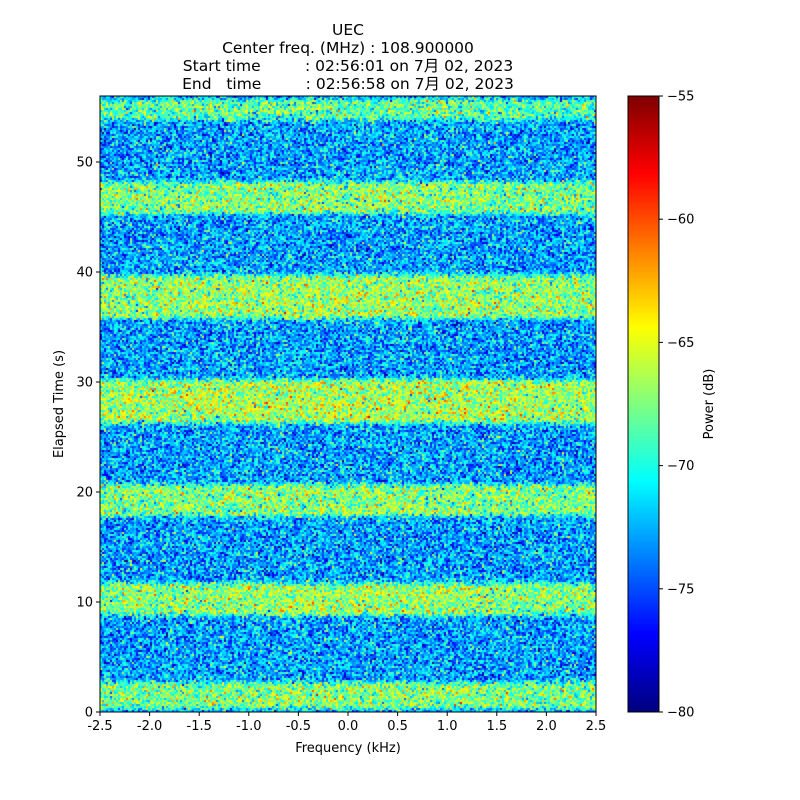  What do you see at coordinates (348, 66) in the screenshot?
I see `chart-subtitle-start-time: Start time : 02:56:01 on 7月 02, 2023` at bounding box center [348, 66].